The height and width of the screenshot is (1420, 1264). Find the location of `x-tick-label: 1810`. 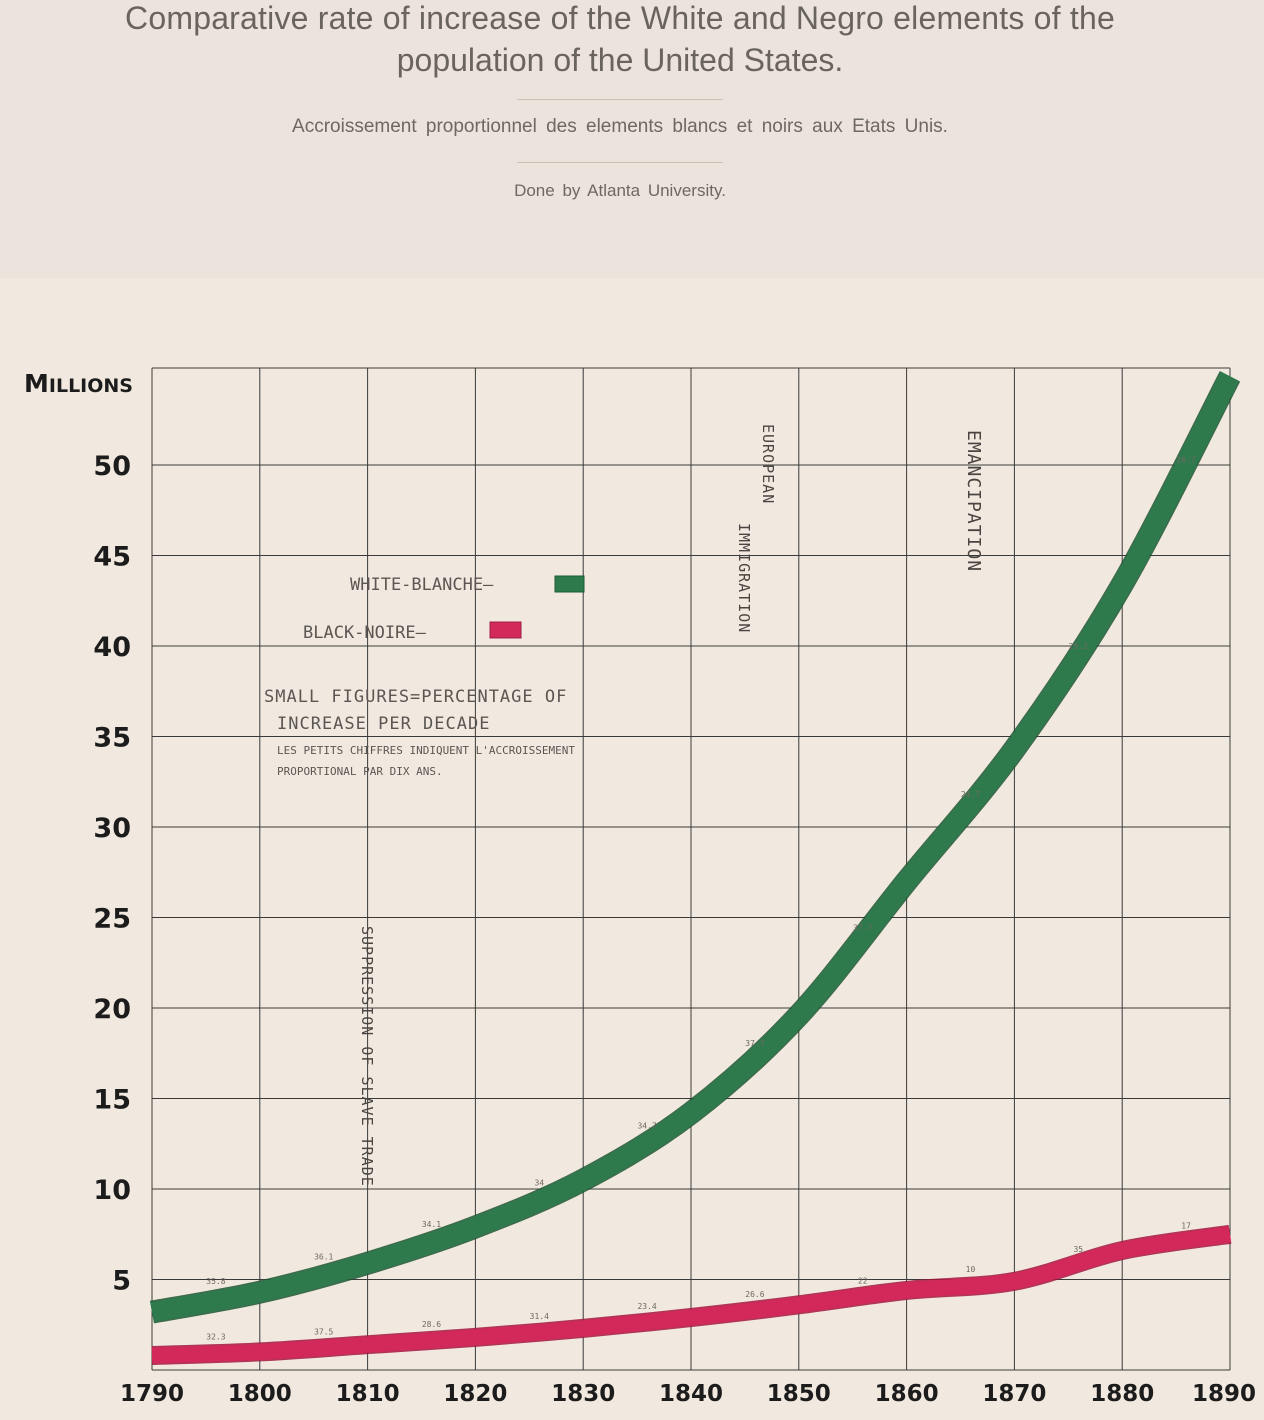

x-tick-label: 1810 is located at coordinates (368, 1394).